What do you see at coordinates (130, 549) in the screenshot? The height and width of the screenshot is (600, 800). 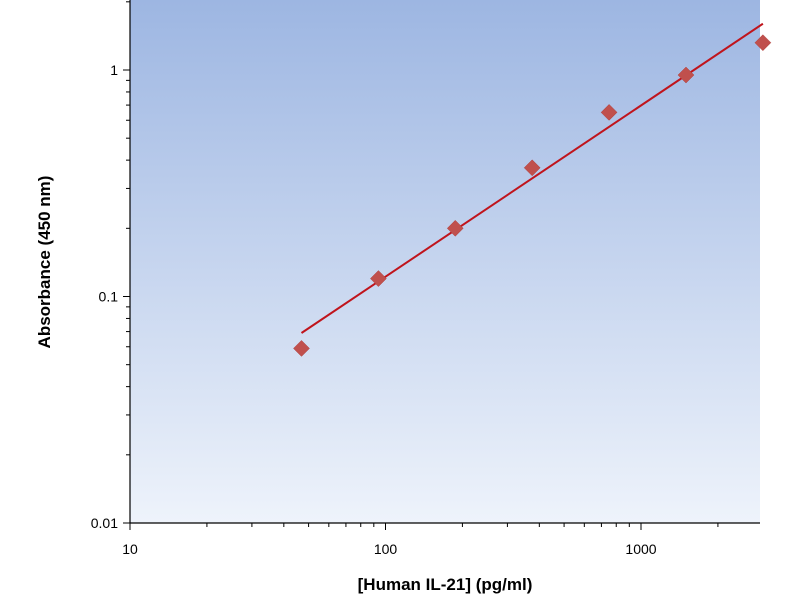 I see `x-tick-label: 10` at bounding box center [130, 549].